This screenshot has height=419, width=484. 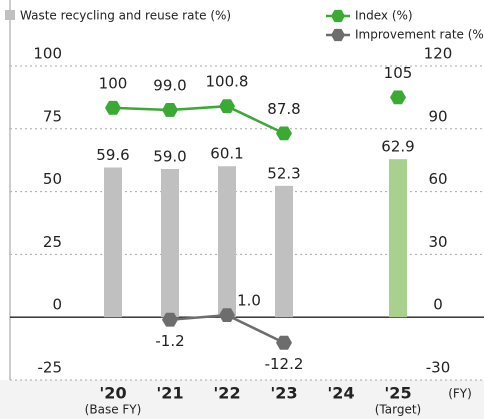 I want to click on line-value-label: 100.8, so click(x=227, y=82).